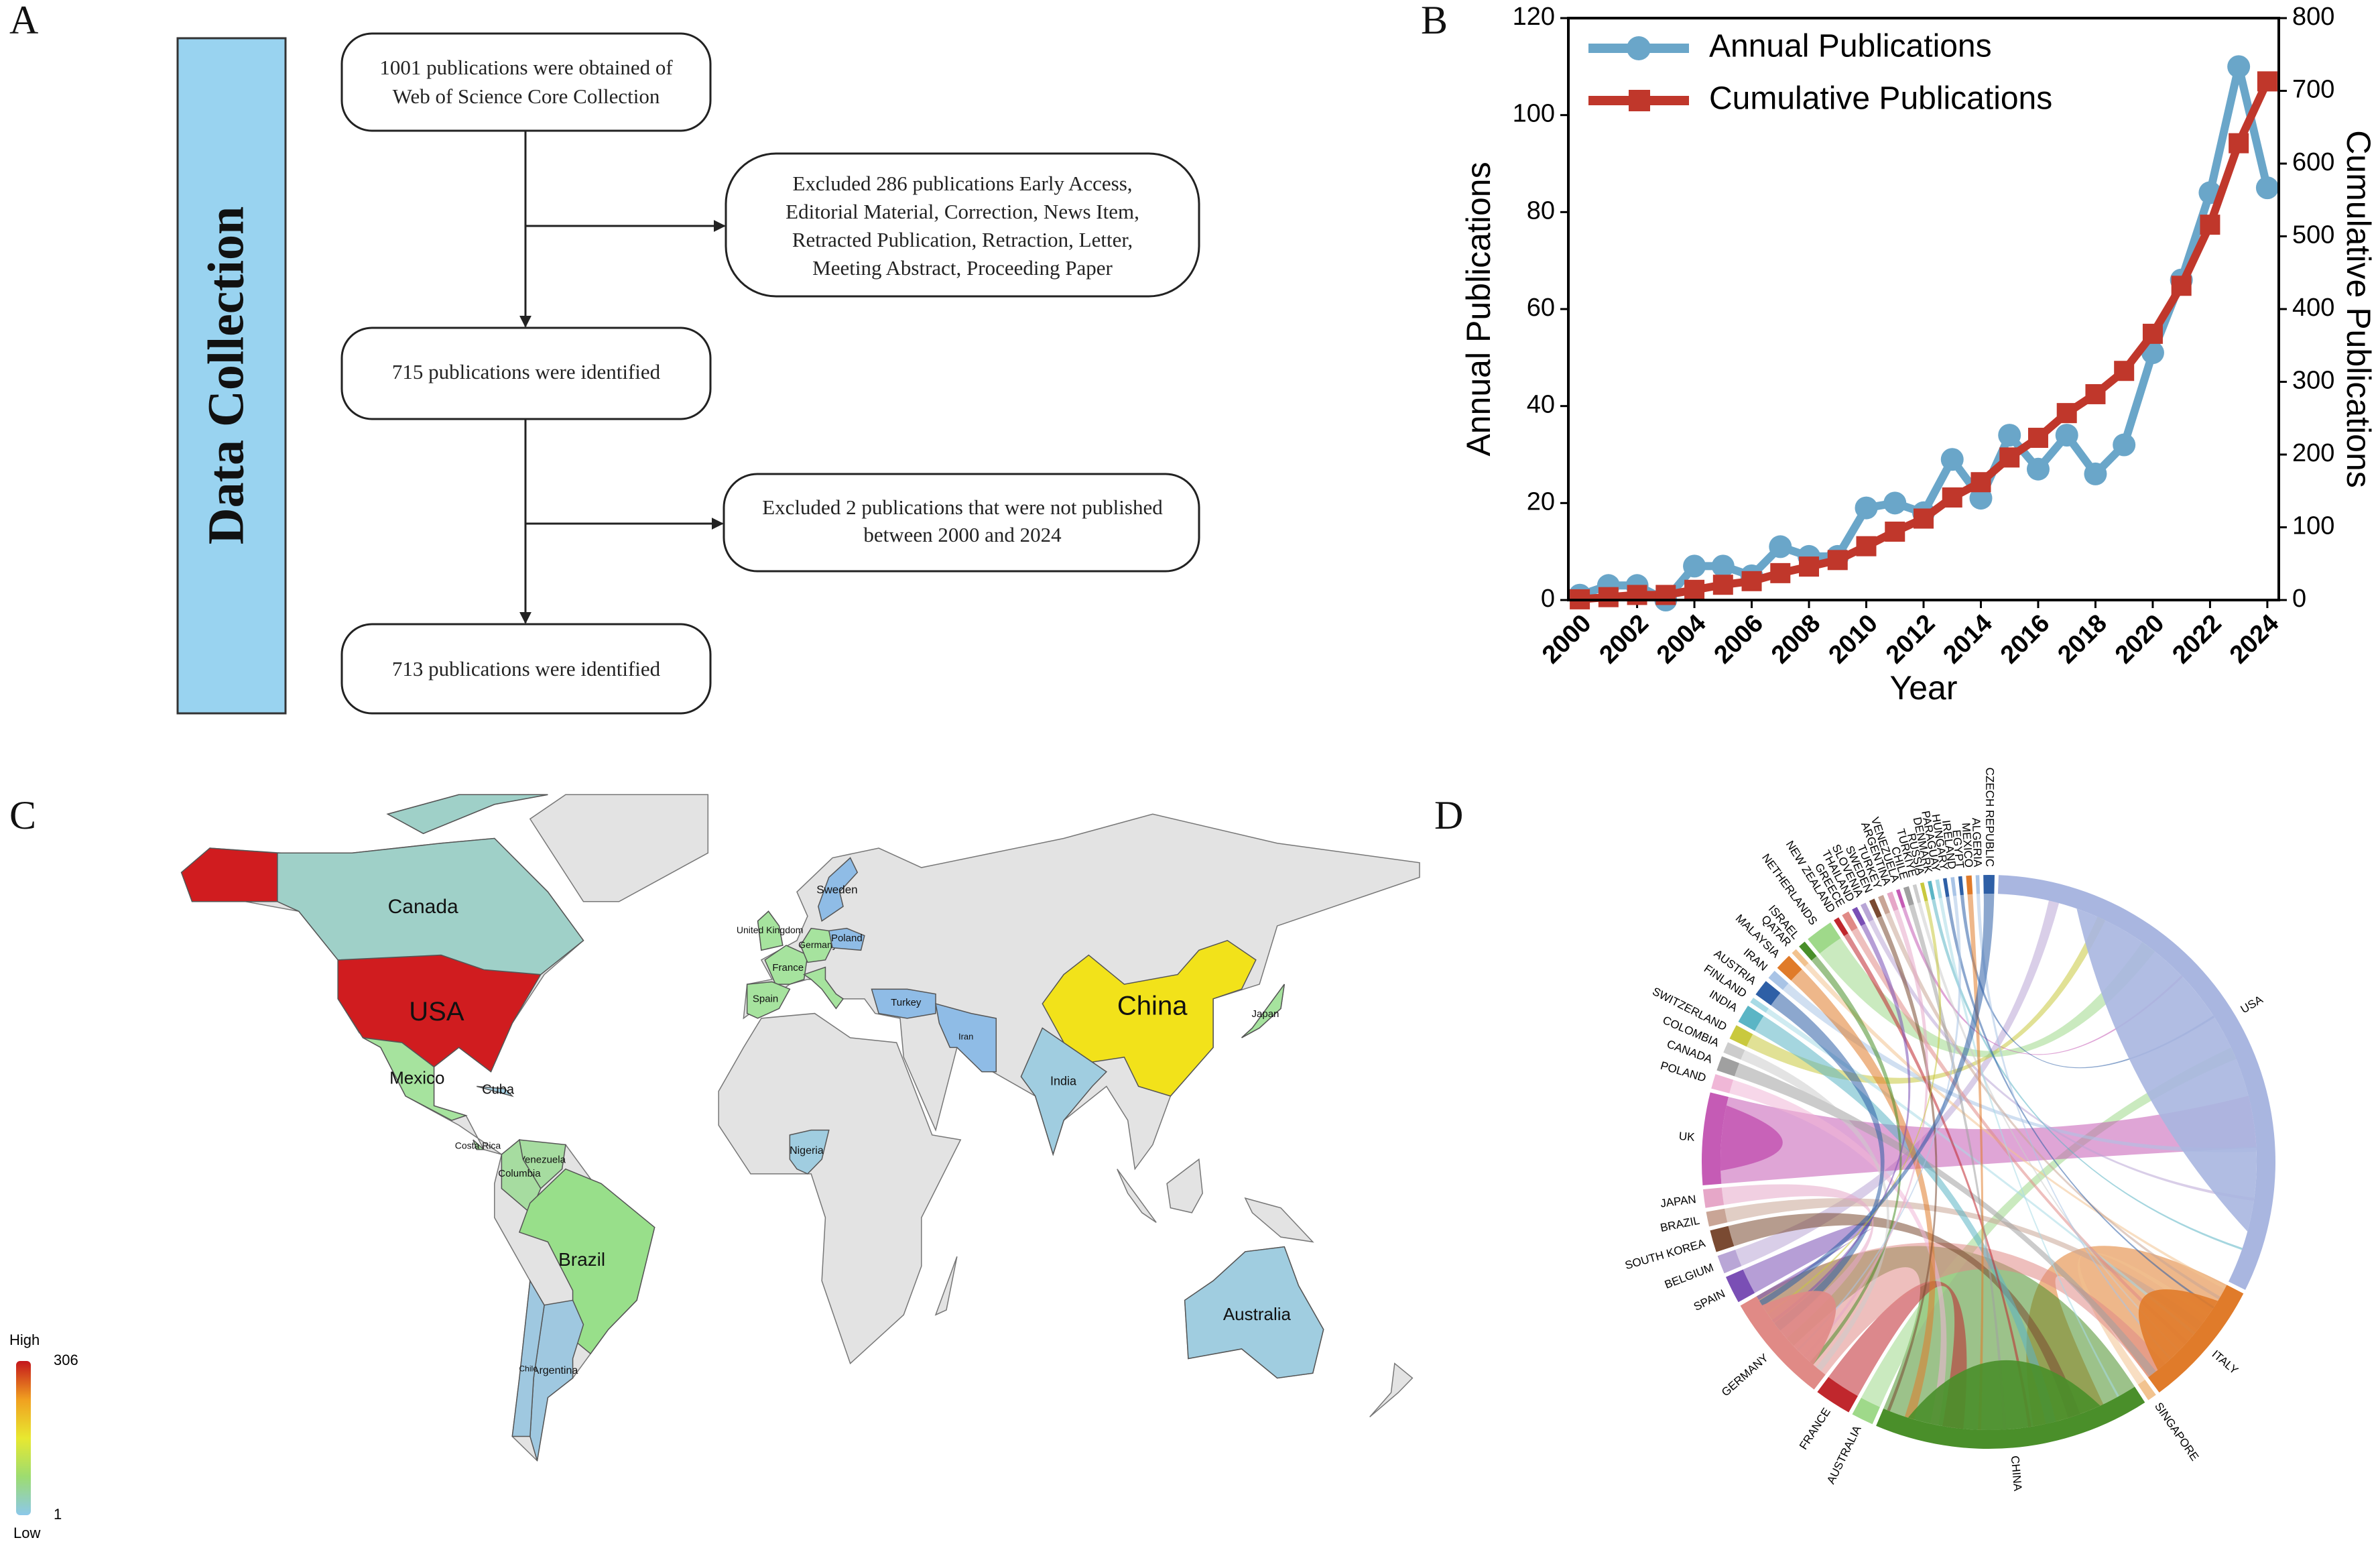  What do you see at coordinates (817, 944) in the screenshot?
I see `country-label: Germany` at bounding box center [817, 944].